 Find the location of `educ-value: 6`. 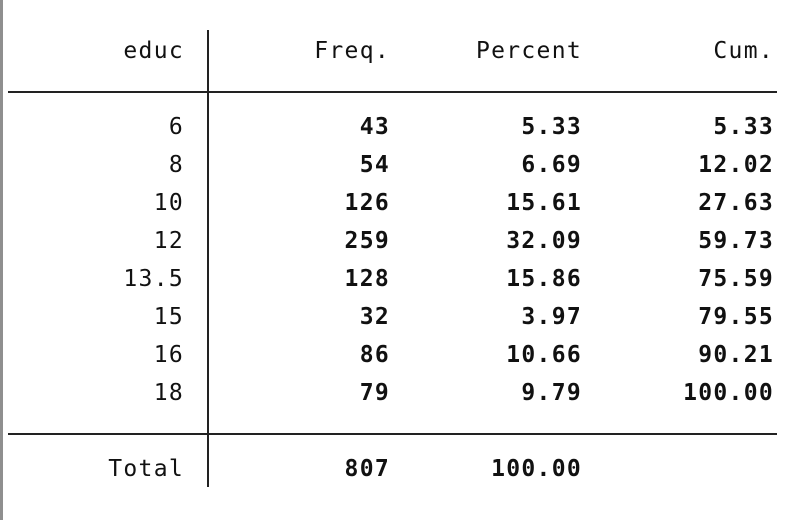

educ-value: 6 is located at coordinates (176, 127).